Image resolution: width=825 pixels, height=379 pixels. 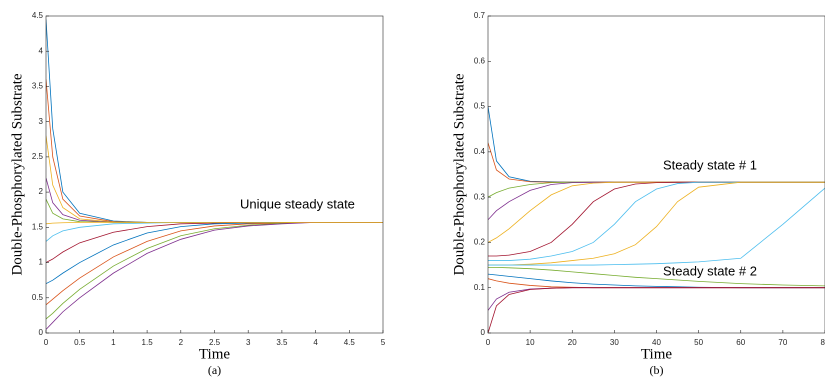 I want to click on y-tick-label: 4, so click(x=41, y=50).